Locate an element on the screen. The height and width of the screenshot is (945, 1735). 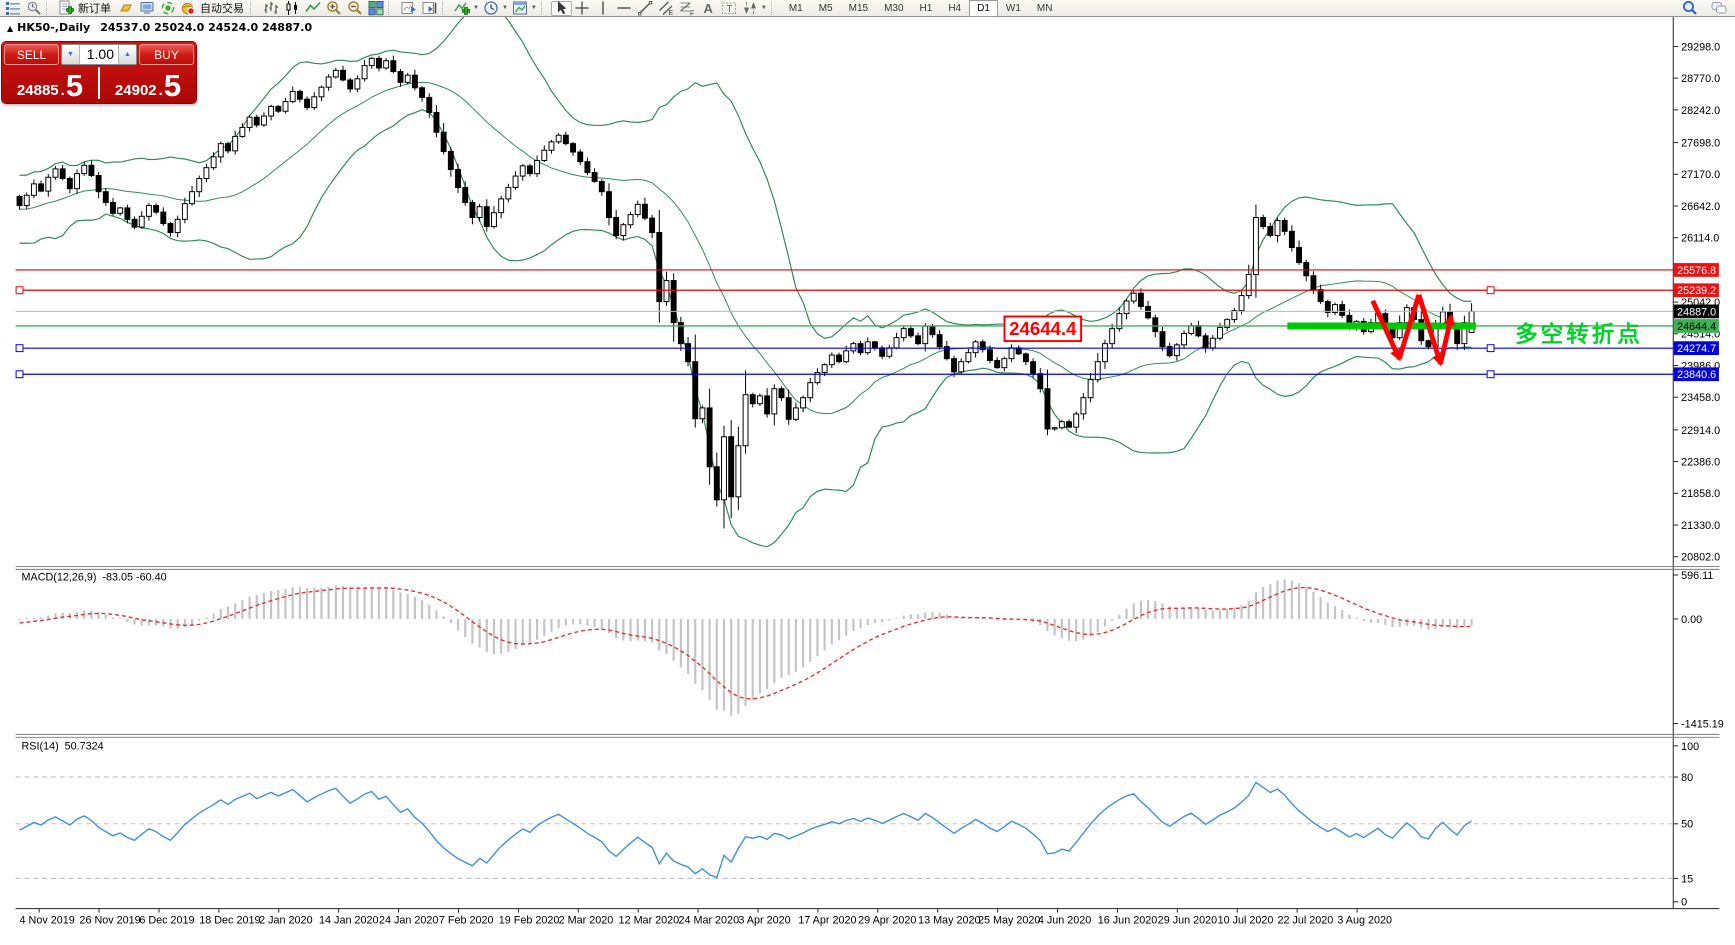
macd-label: MACD(12,26,9) -83.05 -60.40 is located at coordinates (93, 578).